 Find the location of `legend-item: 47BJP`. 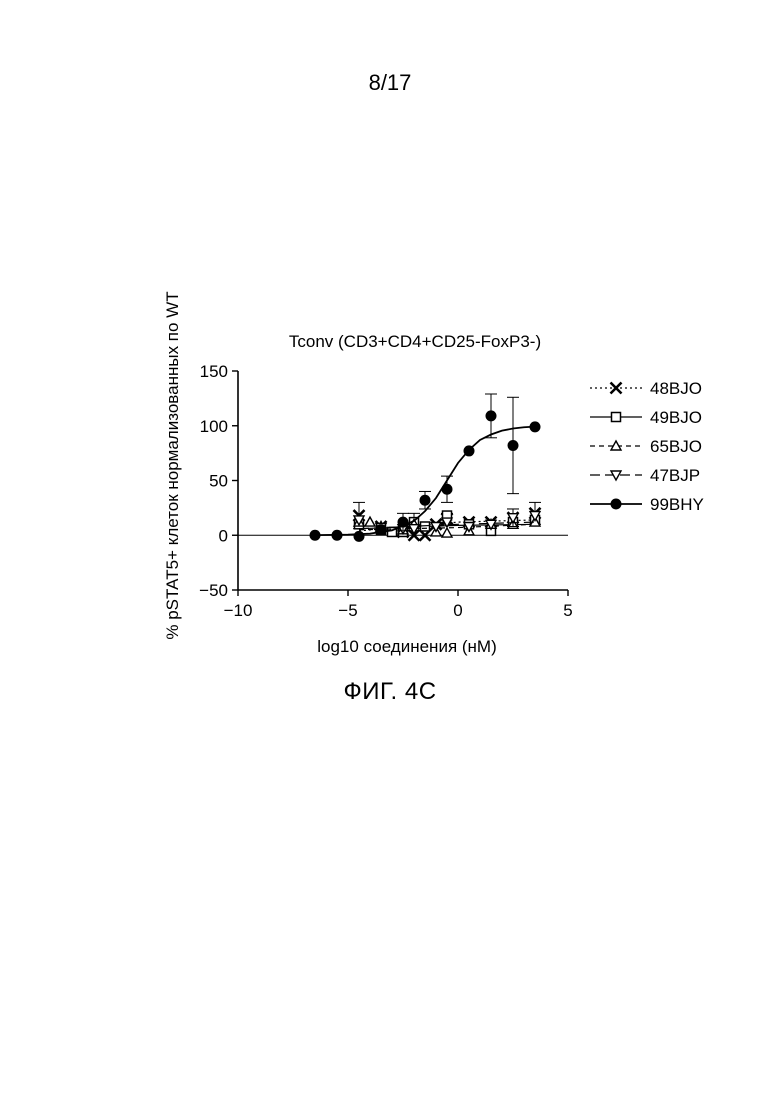

legend-item: 47BJP is located at coordinates (645, 475).